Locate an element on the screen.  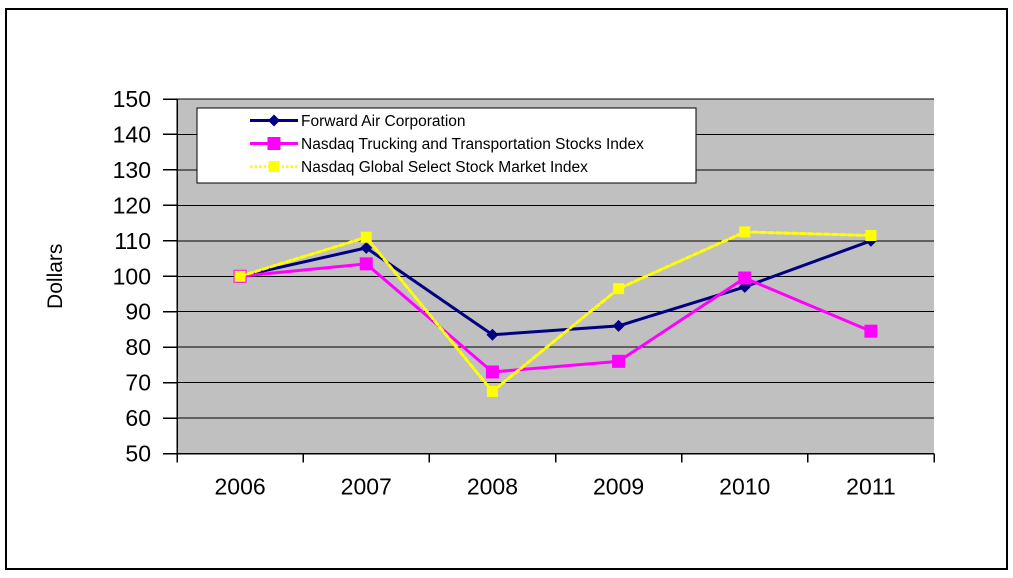
square-marker-nasdaq-trucking-and-transportation-stocks-index-2010 is located at coordinates (745, 278).